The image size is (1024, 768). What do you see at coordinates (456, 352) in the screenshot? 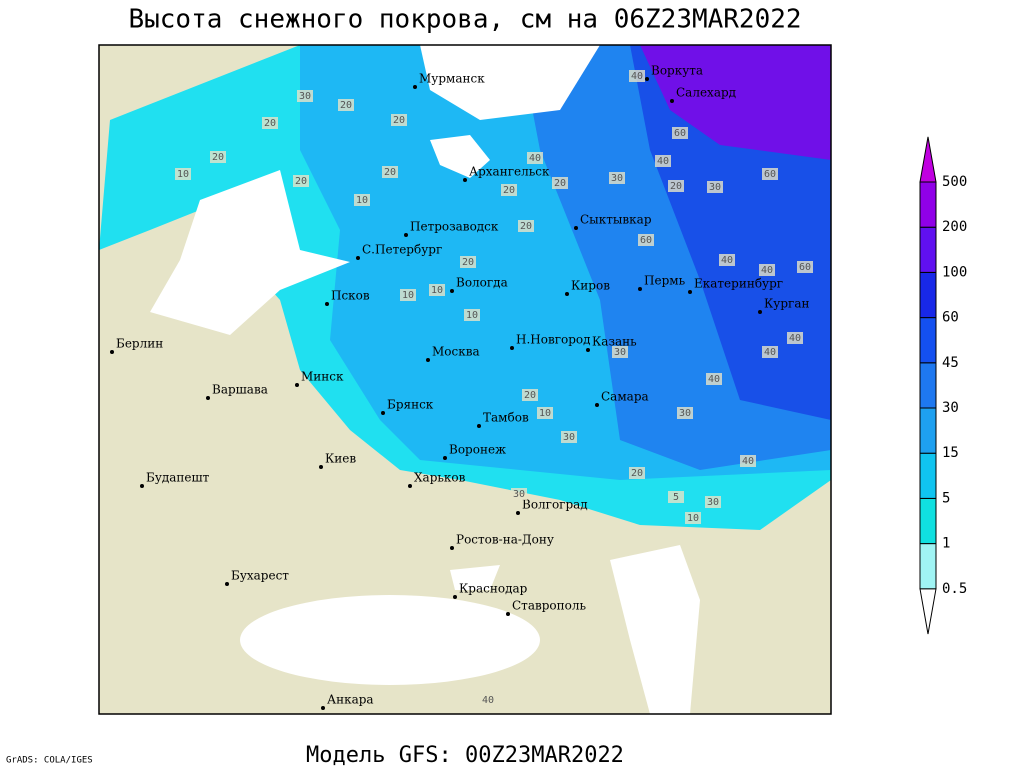
I see `city-label: Москва` at bounding box center [456, 352].